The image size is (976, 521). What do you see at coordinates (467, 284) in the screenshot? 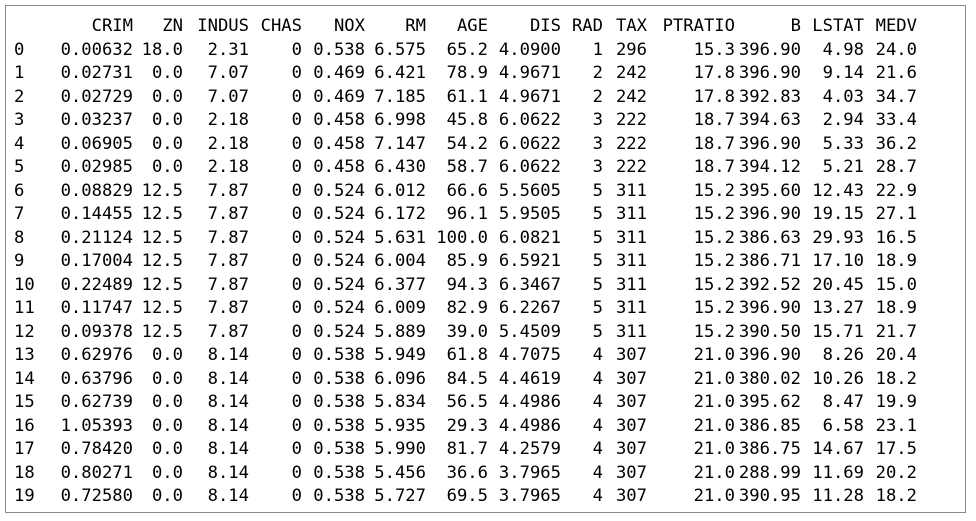
I see `cell-age: 94.3` at bounding box center [467, 284].